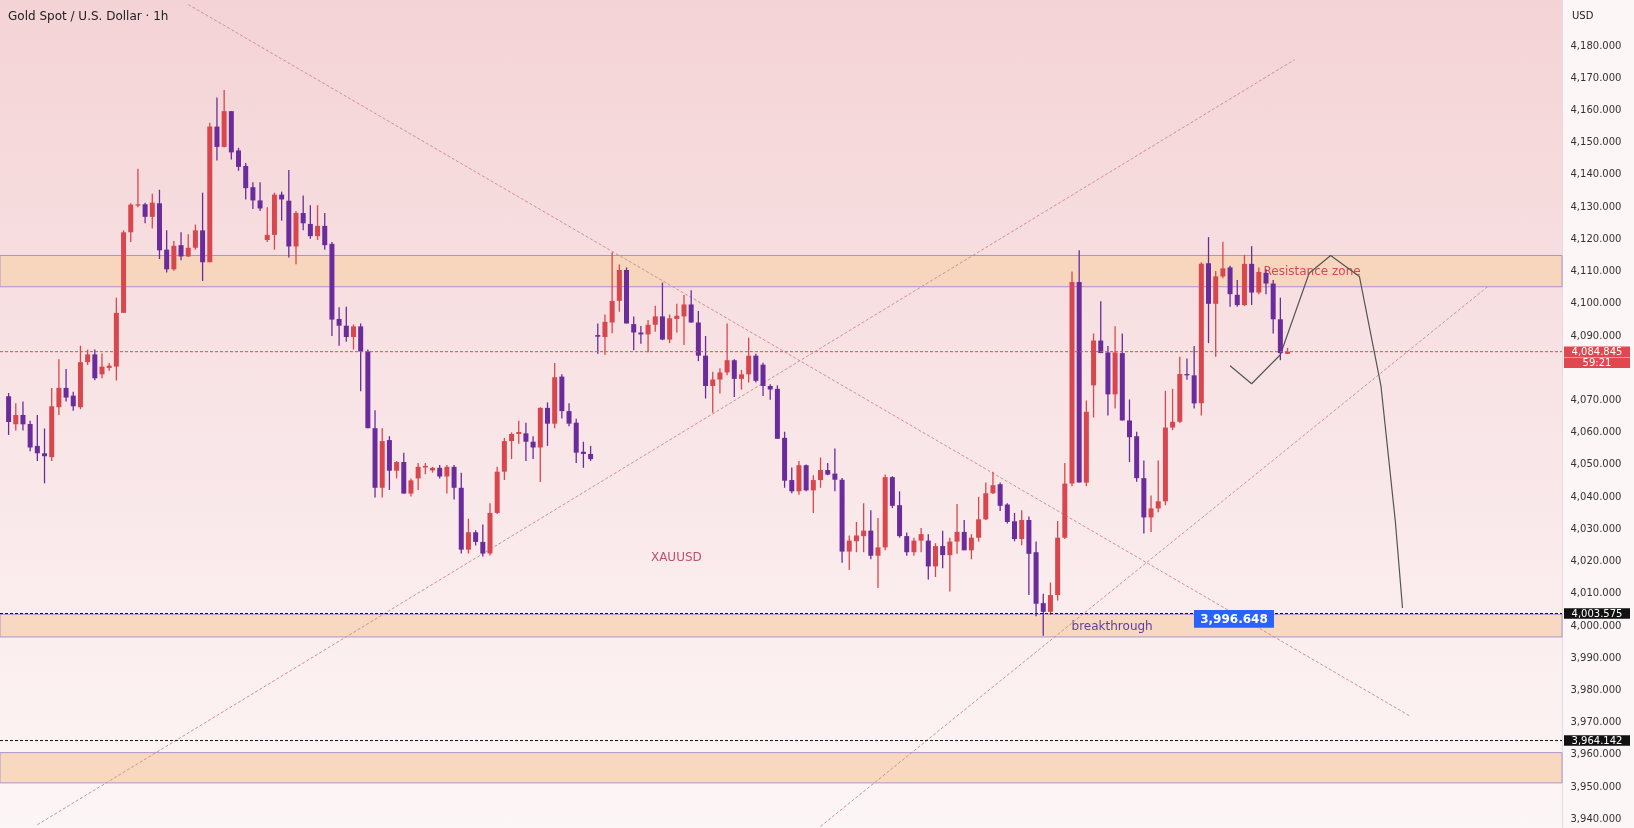 The height and width of the screenshot is (828, 1634). What do you see at coordinates (1596, 238) in the screenshot?
I see `y-tick-label: 4,120.000` at bounding box center [1596, 238].